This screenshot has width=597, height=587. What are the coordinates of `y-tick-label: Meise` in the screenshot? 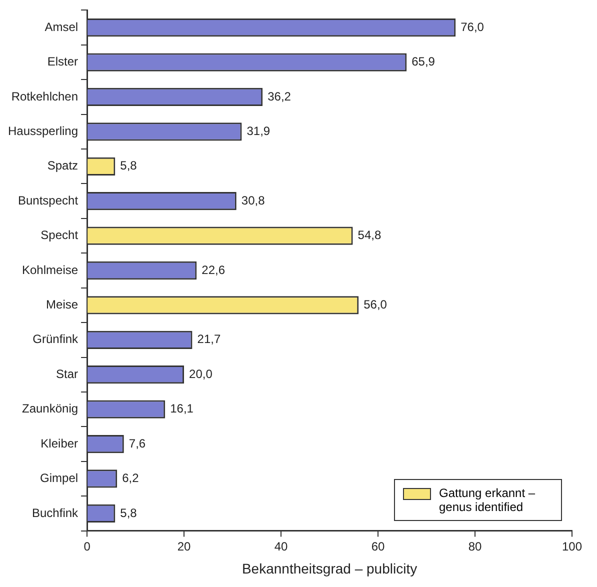 It's located at (62, 305).